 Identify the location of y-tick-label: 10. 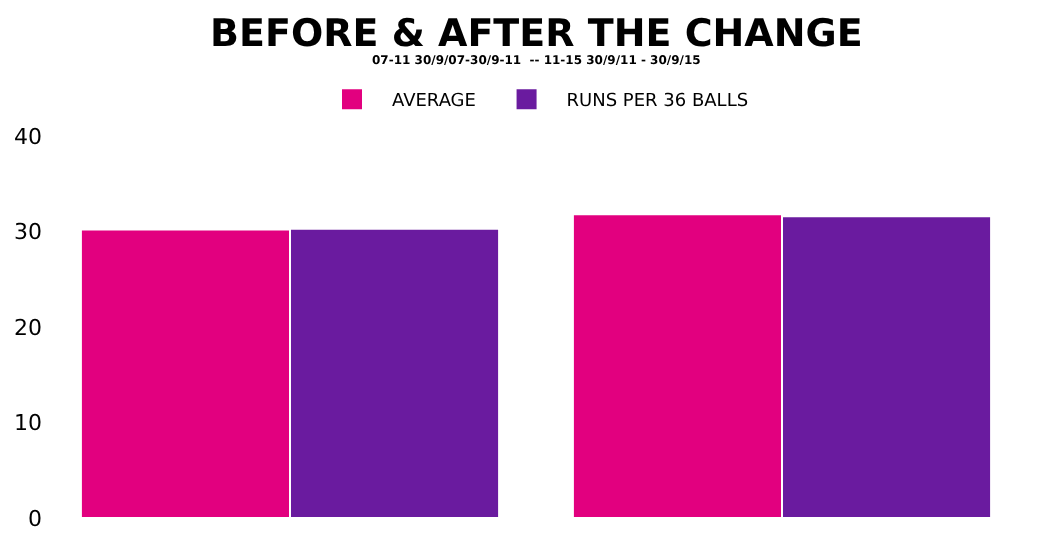
(28, 423).